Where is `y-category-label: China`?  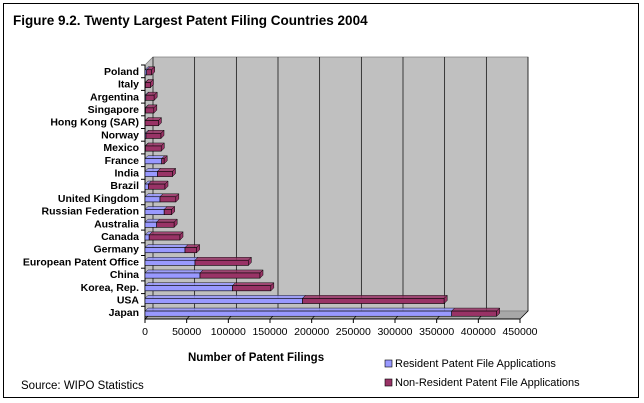 y-category-label: China is located at coordinates (124, 275).